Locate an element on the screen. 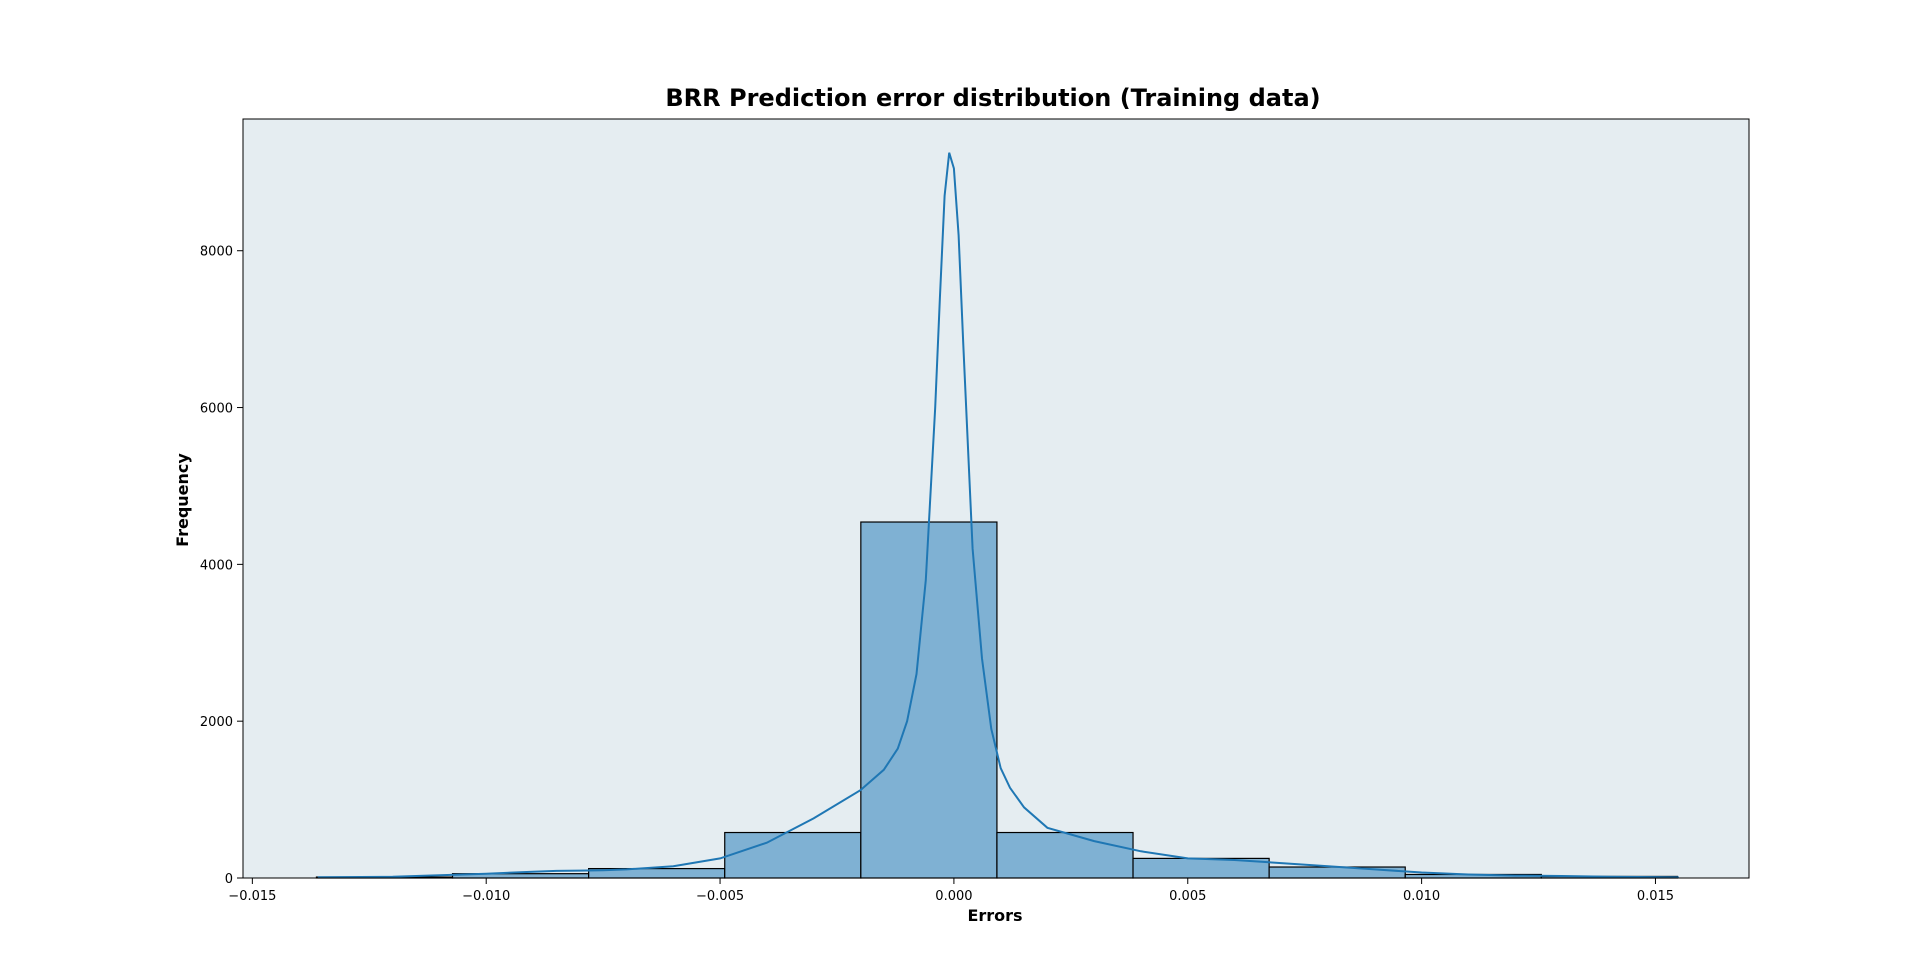 The height and width of the screenshot is (975, 1920). x-tick-label: 0.015 is located at coordinates (1655, 896).